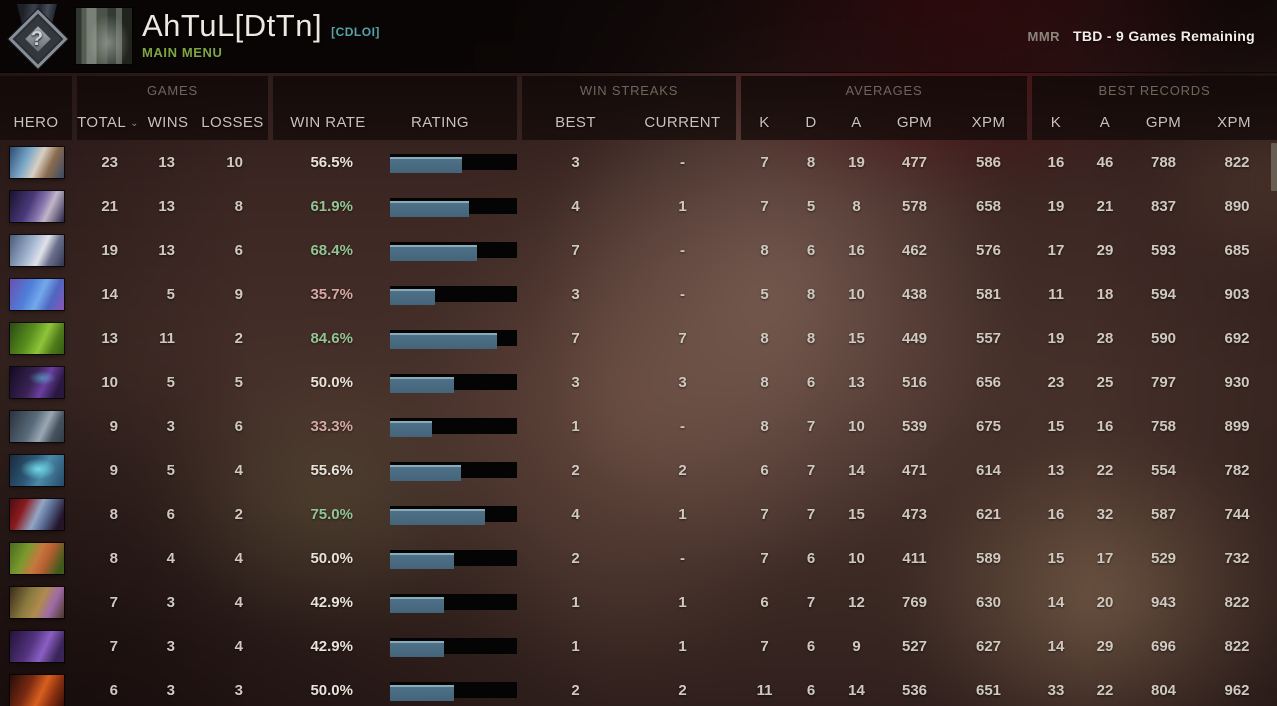 The height and width of the screenshot is (706, 1277). I want to click on best-assists: 25, so click(1105, 382).